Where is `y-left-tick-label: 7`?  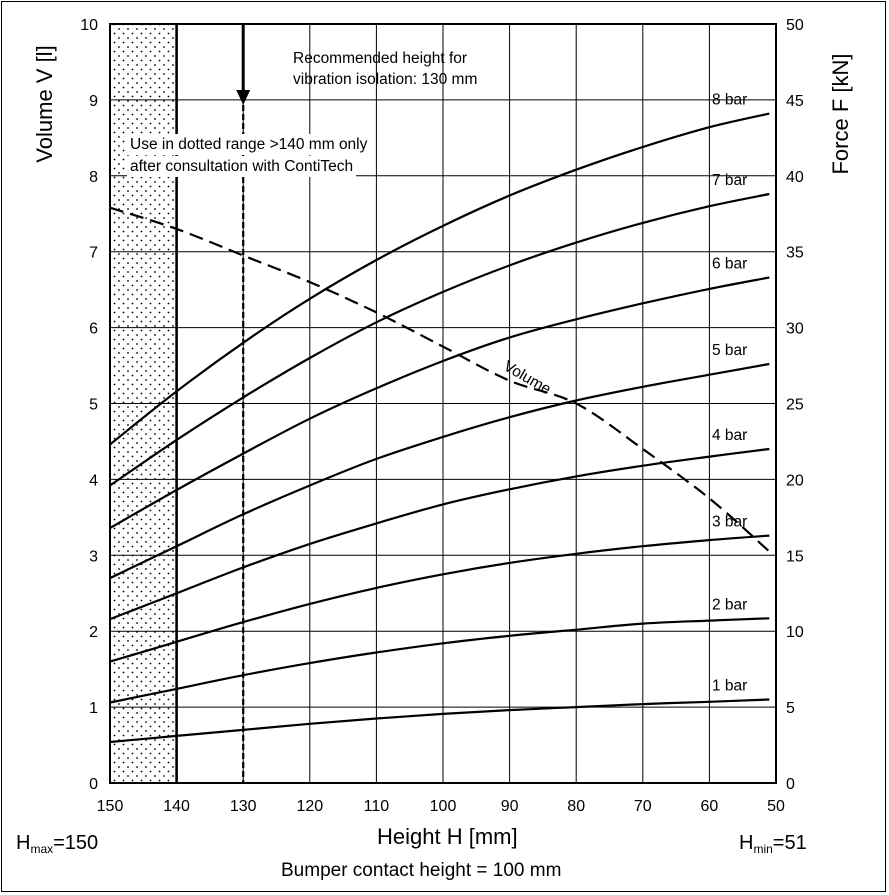 y-left-tick-label: 7 is located at coordinates (93, 253).